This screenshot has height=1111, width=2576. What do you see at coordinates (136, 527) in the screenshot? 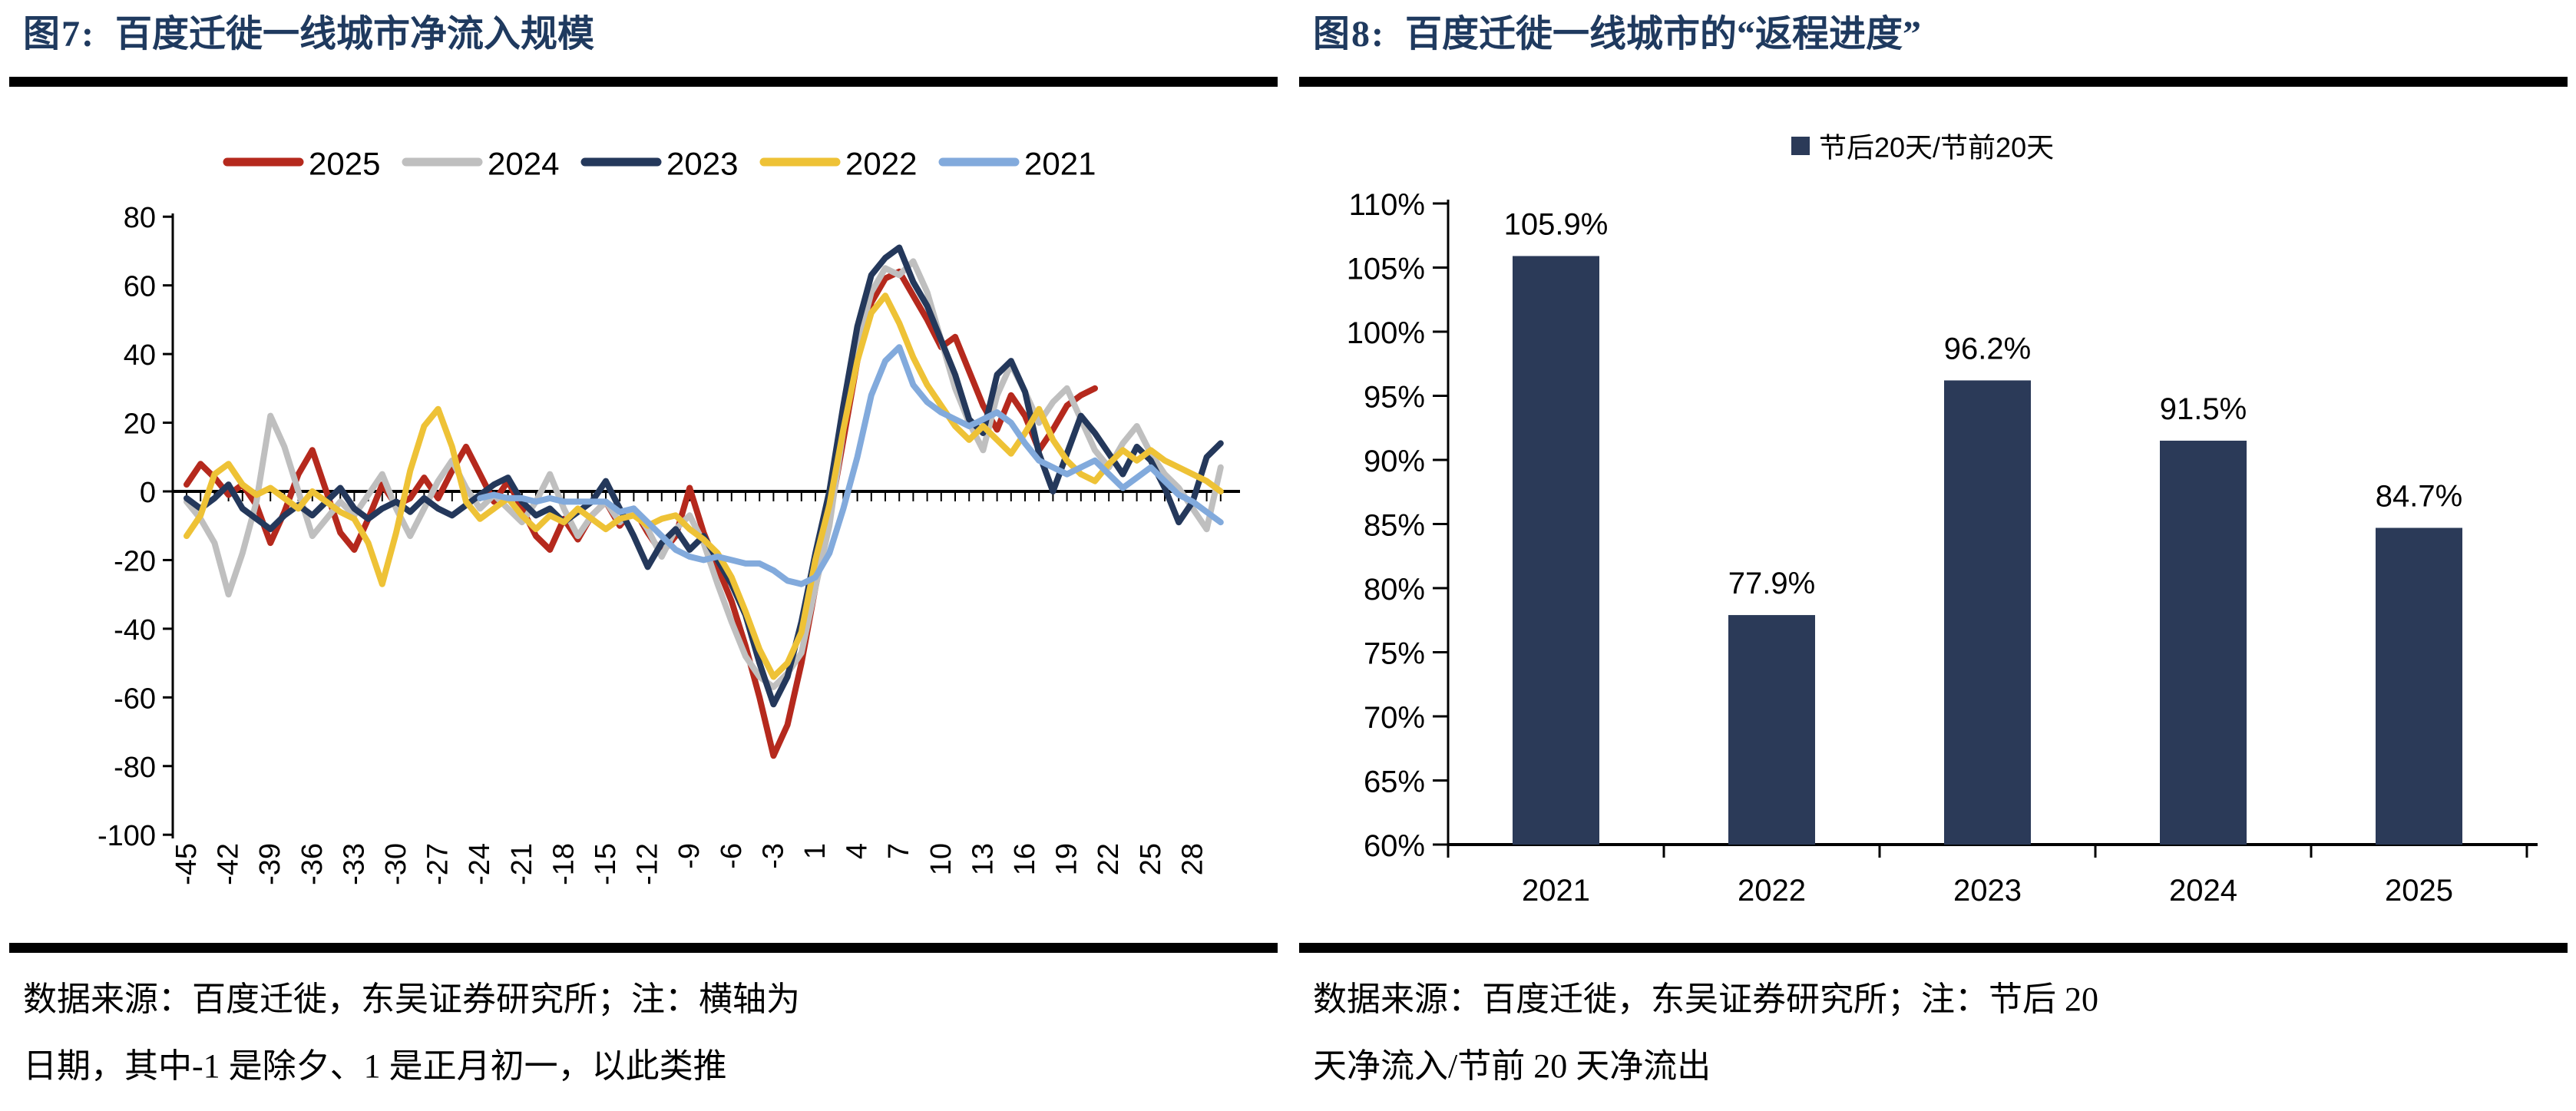
I see `figure7-y-axis: 80 60 40 20 0 -20 -40 -60 -80 -100` at bounding box center [136, 527].